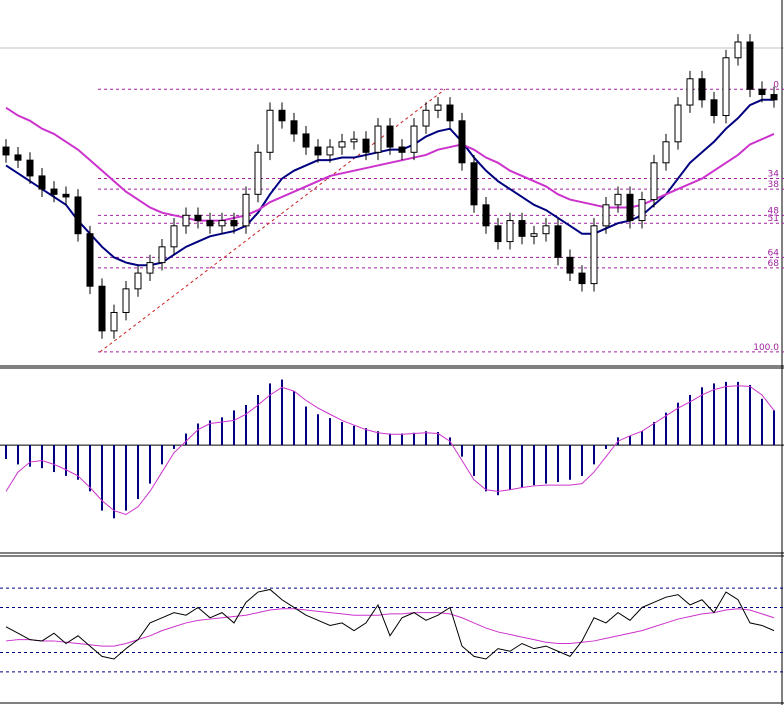  What do you see at coordinates (774, 175) in the screenshot?
I see `fib-label: 34` at bounding box center [774, 175].